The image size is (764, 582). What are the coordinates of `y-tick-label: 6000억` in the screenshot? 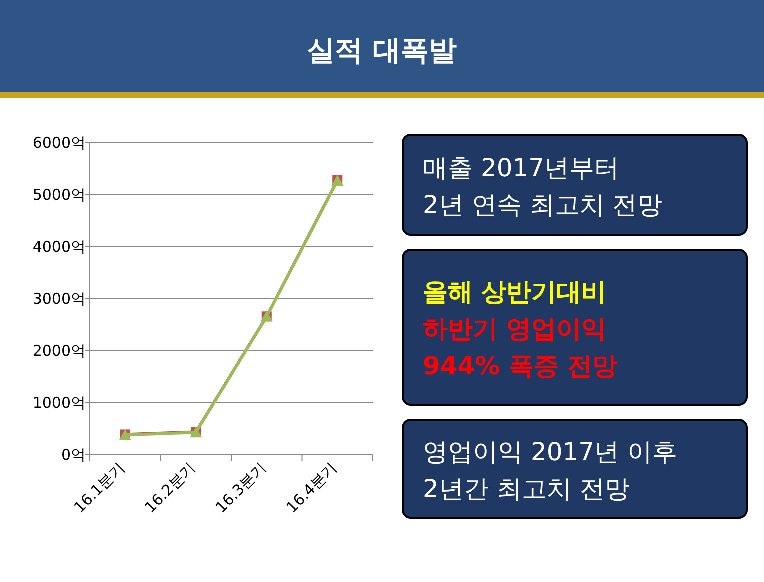 It's located at (59, 143).